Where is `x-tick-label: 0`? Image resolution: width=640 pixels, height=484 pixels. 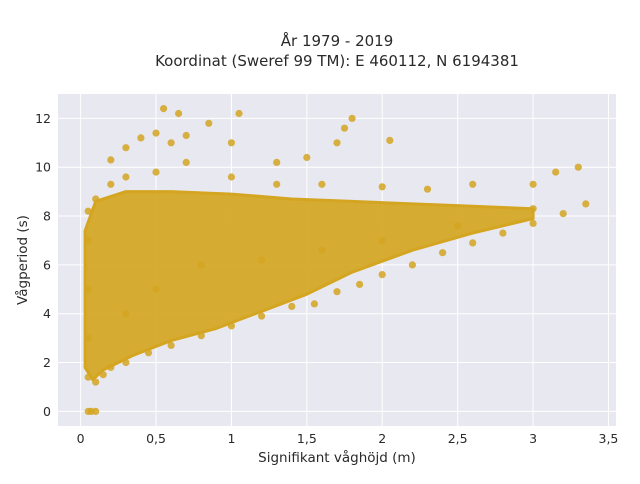
x-tick-label: 0 is located at coordinates (81, 438).